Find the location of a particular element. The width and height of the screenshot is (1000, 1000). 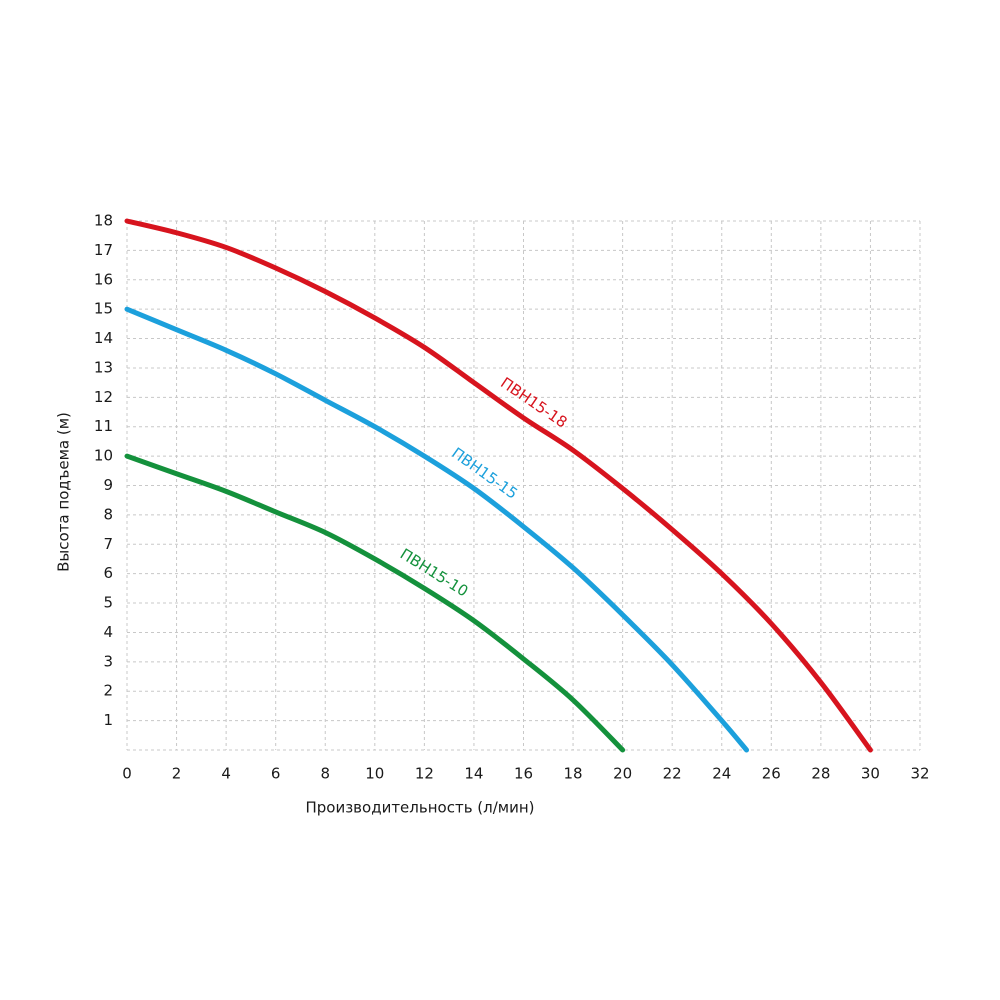

y-tick-label: 15 is located at coordinates (103, 309).